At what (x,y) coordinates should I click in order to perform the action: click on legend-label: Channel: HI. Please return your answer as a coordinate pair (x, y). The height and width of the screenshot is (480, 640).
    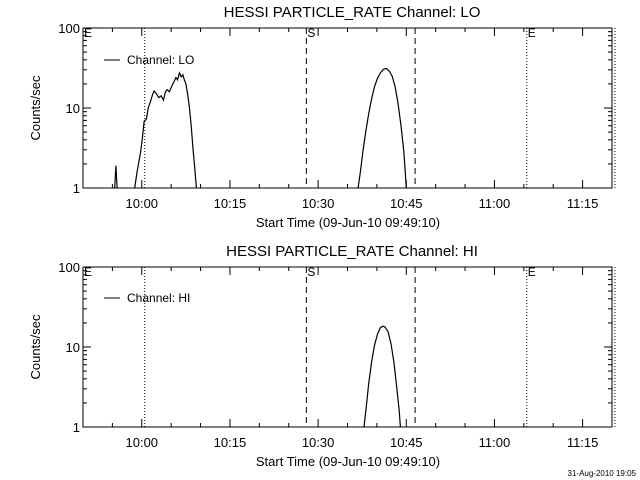
    Looking at the image, I should click on (158, 298).